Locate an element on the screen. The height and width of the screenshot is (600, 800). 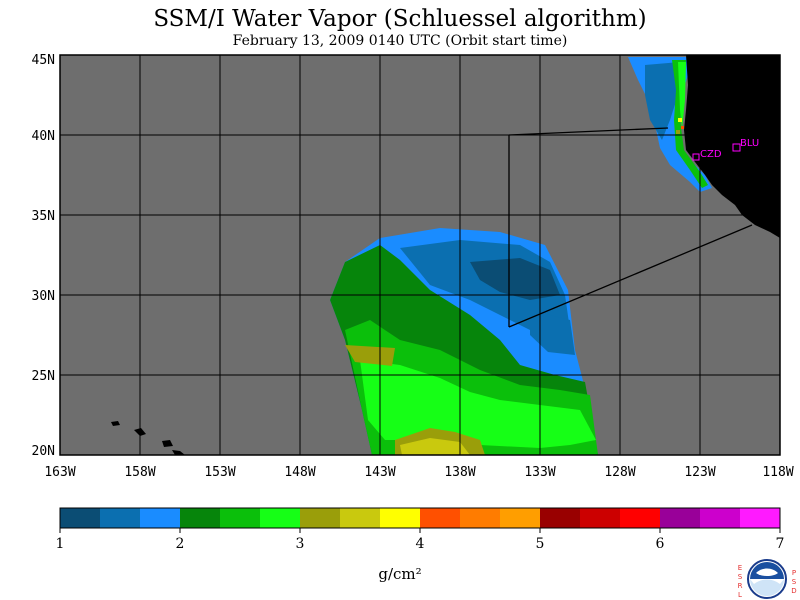
credit-letter: P is located at coordinates (794, 573).